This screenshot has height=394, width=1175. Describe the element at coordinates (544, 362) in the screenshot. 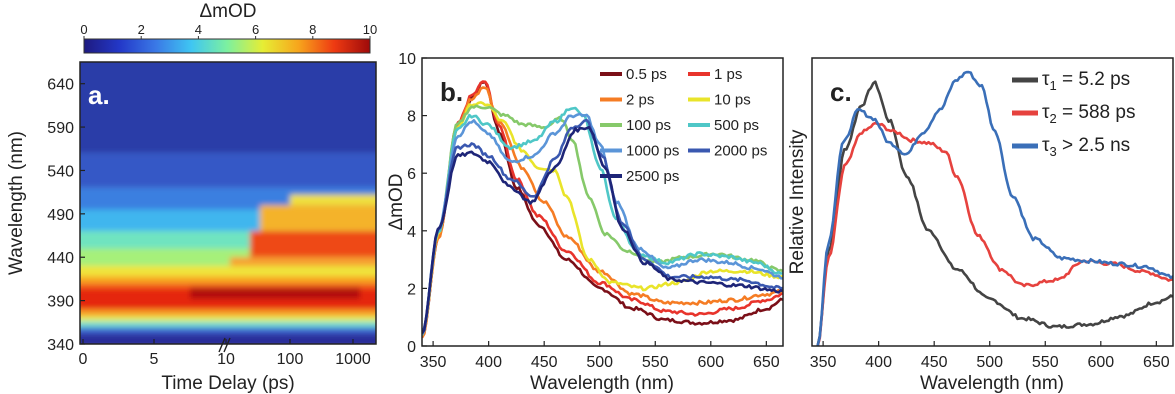

I see `panel-b-x-tick-label: 450` at that location.